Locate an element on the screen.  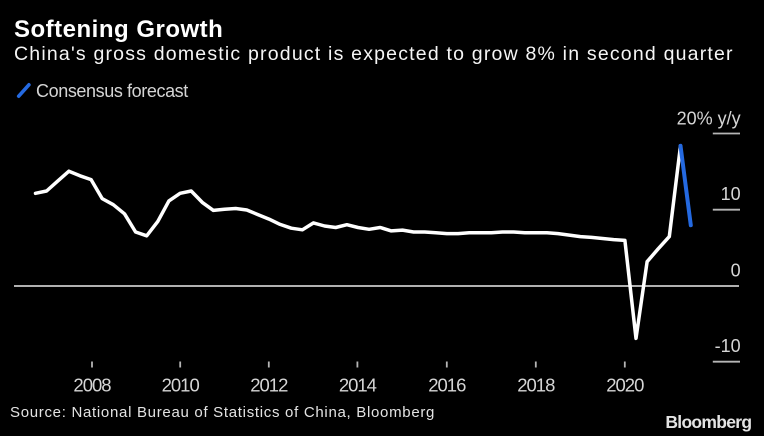
svg-text: 2014 is located at coordinates (358, 384).